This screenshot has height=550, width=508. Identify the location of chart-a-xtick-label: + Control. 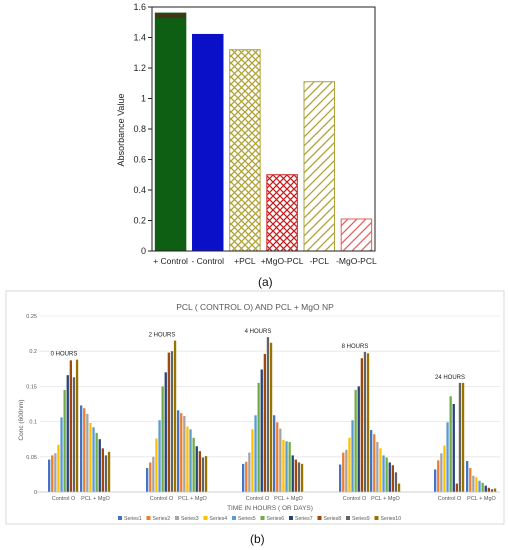
(170, 261).